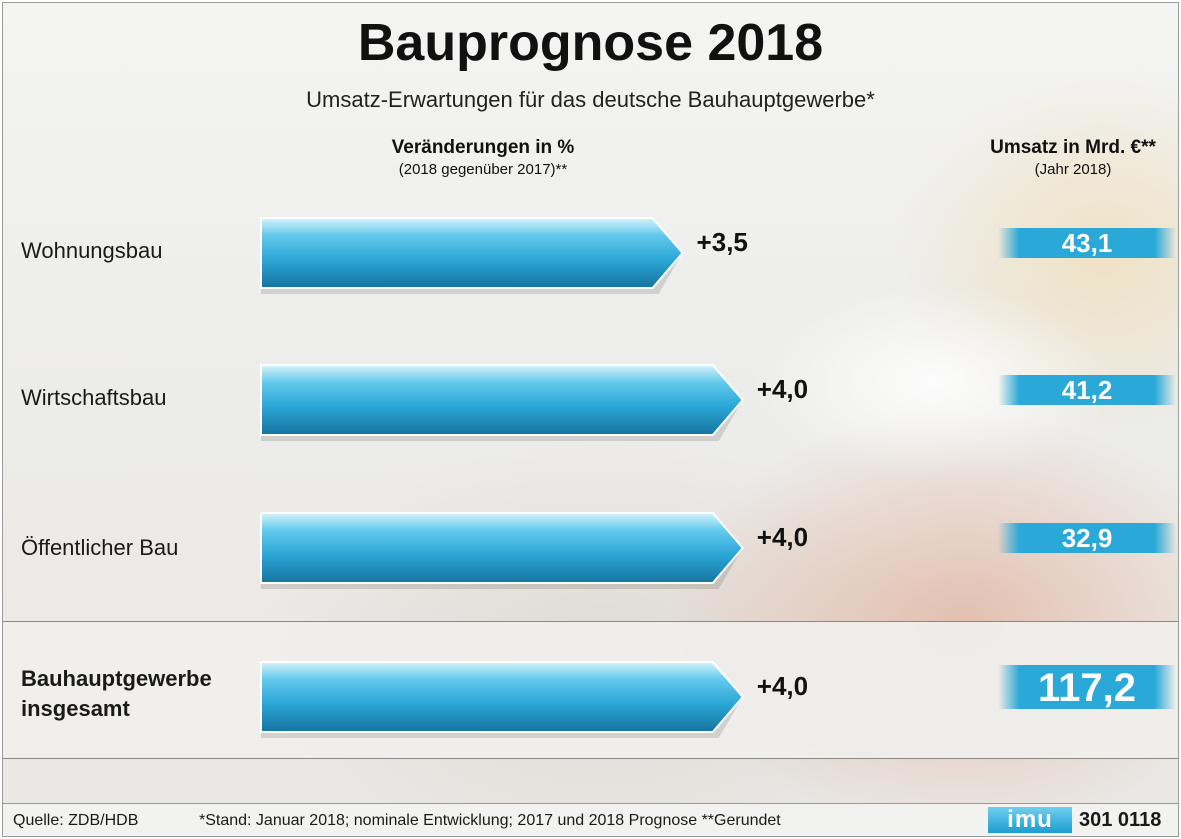 Image resolution: width=1181 pixels, height=839 pixels. I want to click on revenue-value-0: 43,1, so click(1087, 243).